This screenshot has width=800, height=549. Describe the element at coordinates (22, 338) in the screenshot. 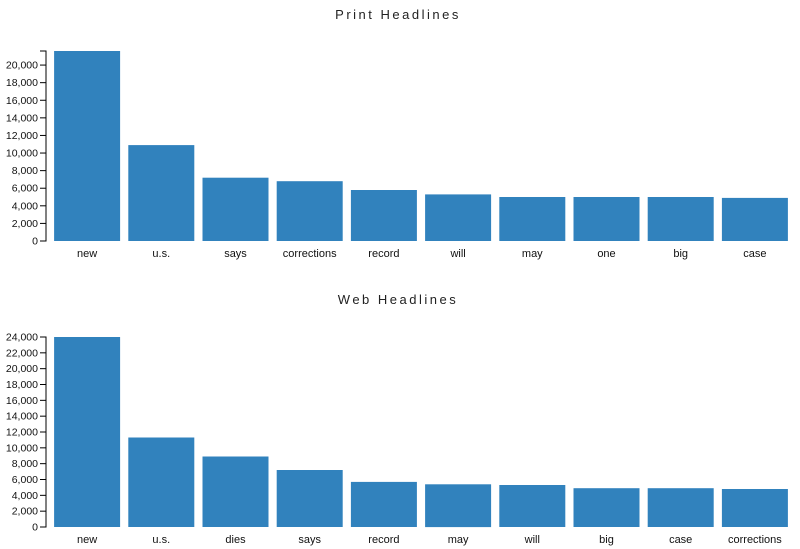

I see `y-tick-label: 24,000` at that location.